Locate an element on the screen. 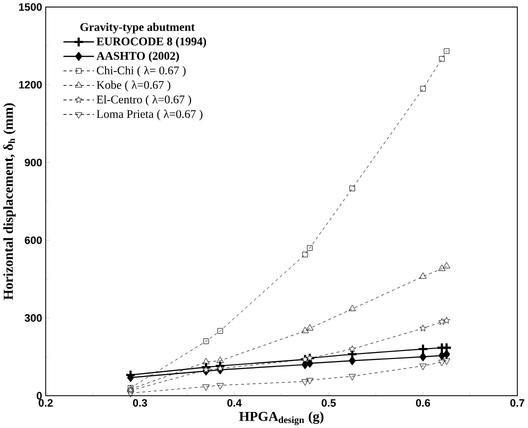  legend-label: El-Centro ( λ=0.67 ) is located at coordinates (144, 100).